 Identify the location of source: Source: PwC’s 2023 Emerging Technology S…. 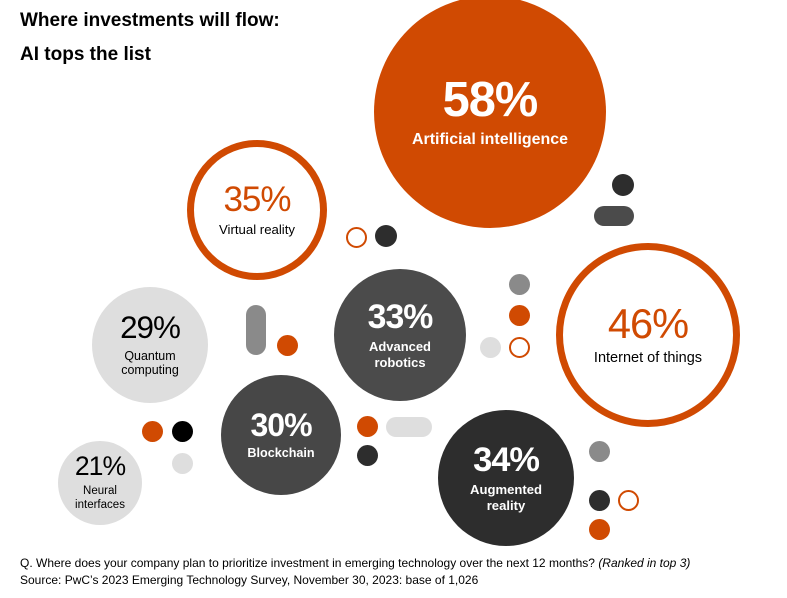
(249, 580).